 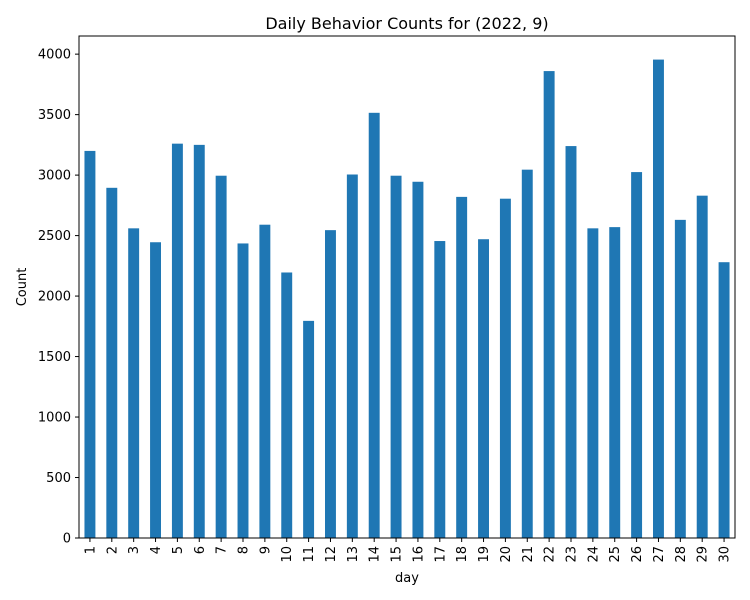 I want to click on x-tick-label: 23, so click(x=572, y=554).